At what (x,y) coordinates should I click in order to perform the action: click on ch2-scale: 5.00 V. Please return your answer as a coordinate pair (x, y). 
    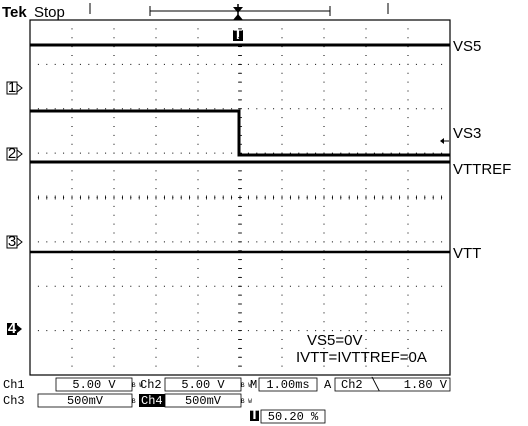
    Looking at the image, I should click on (203, 385).